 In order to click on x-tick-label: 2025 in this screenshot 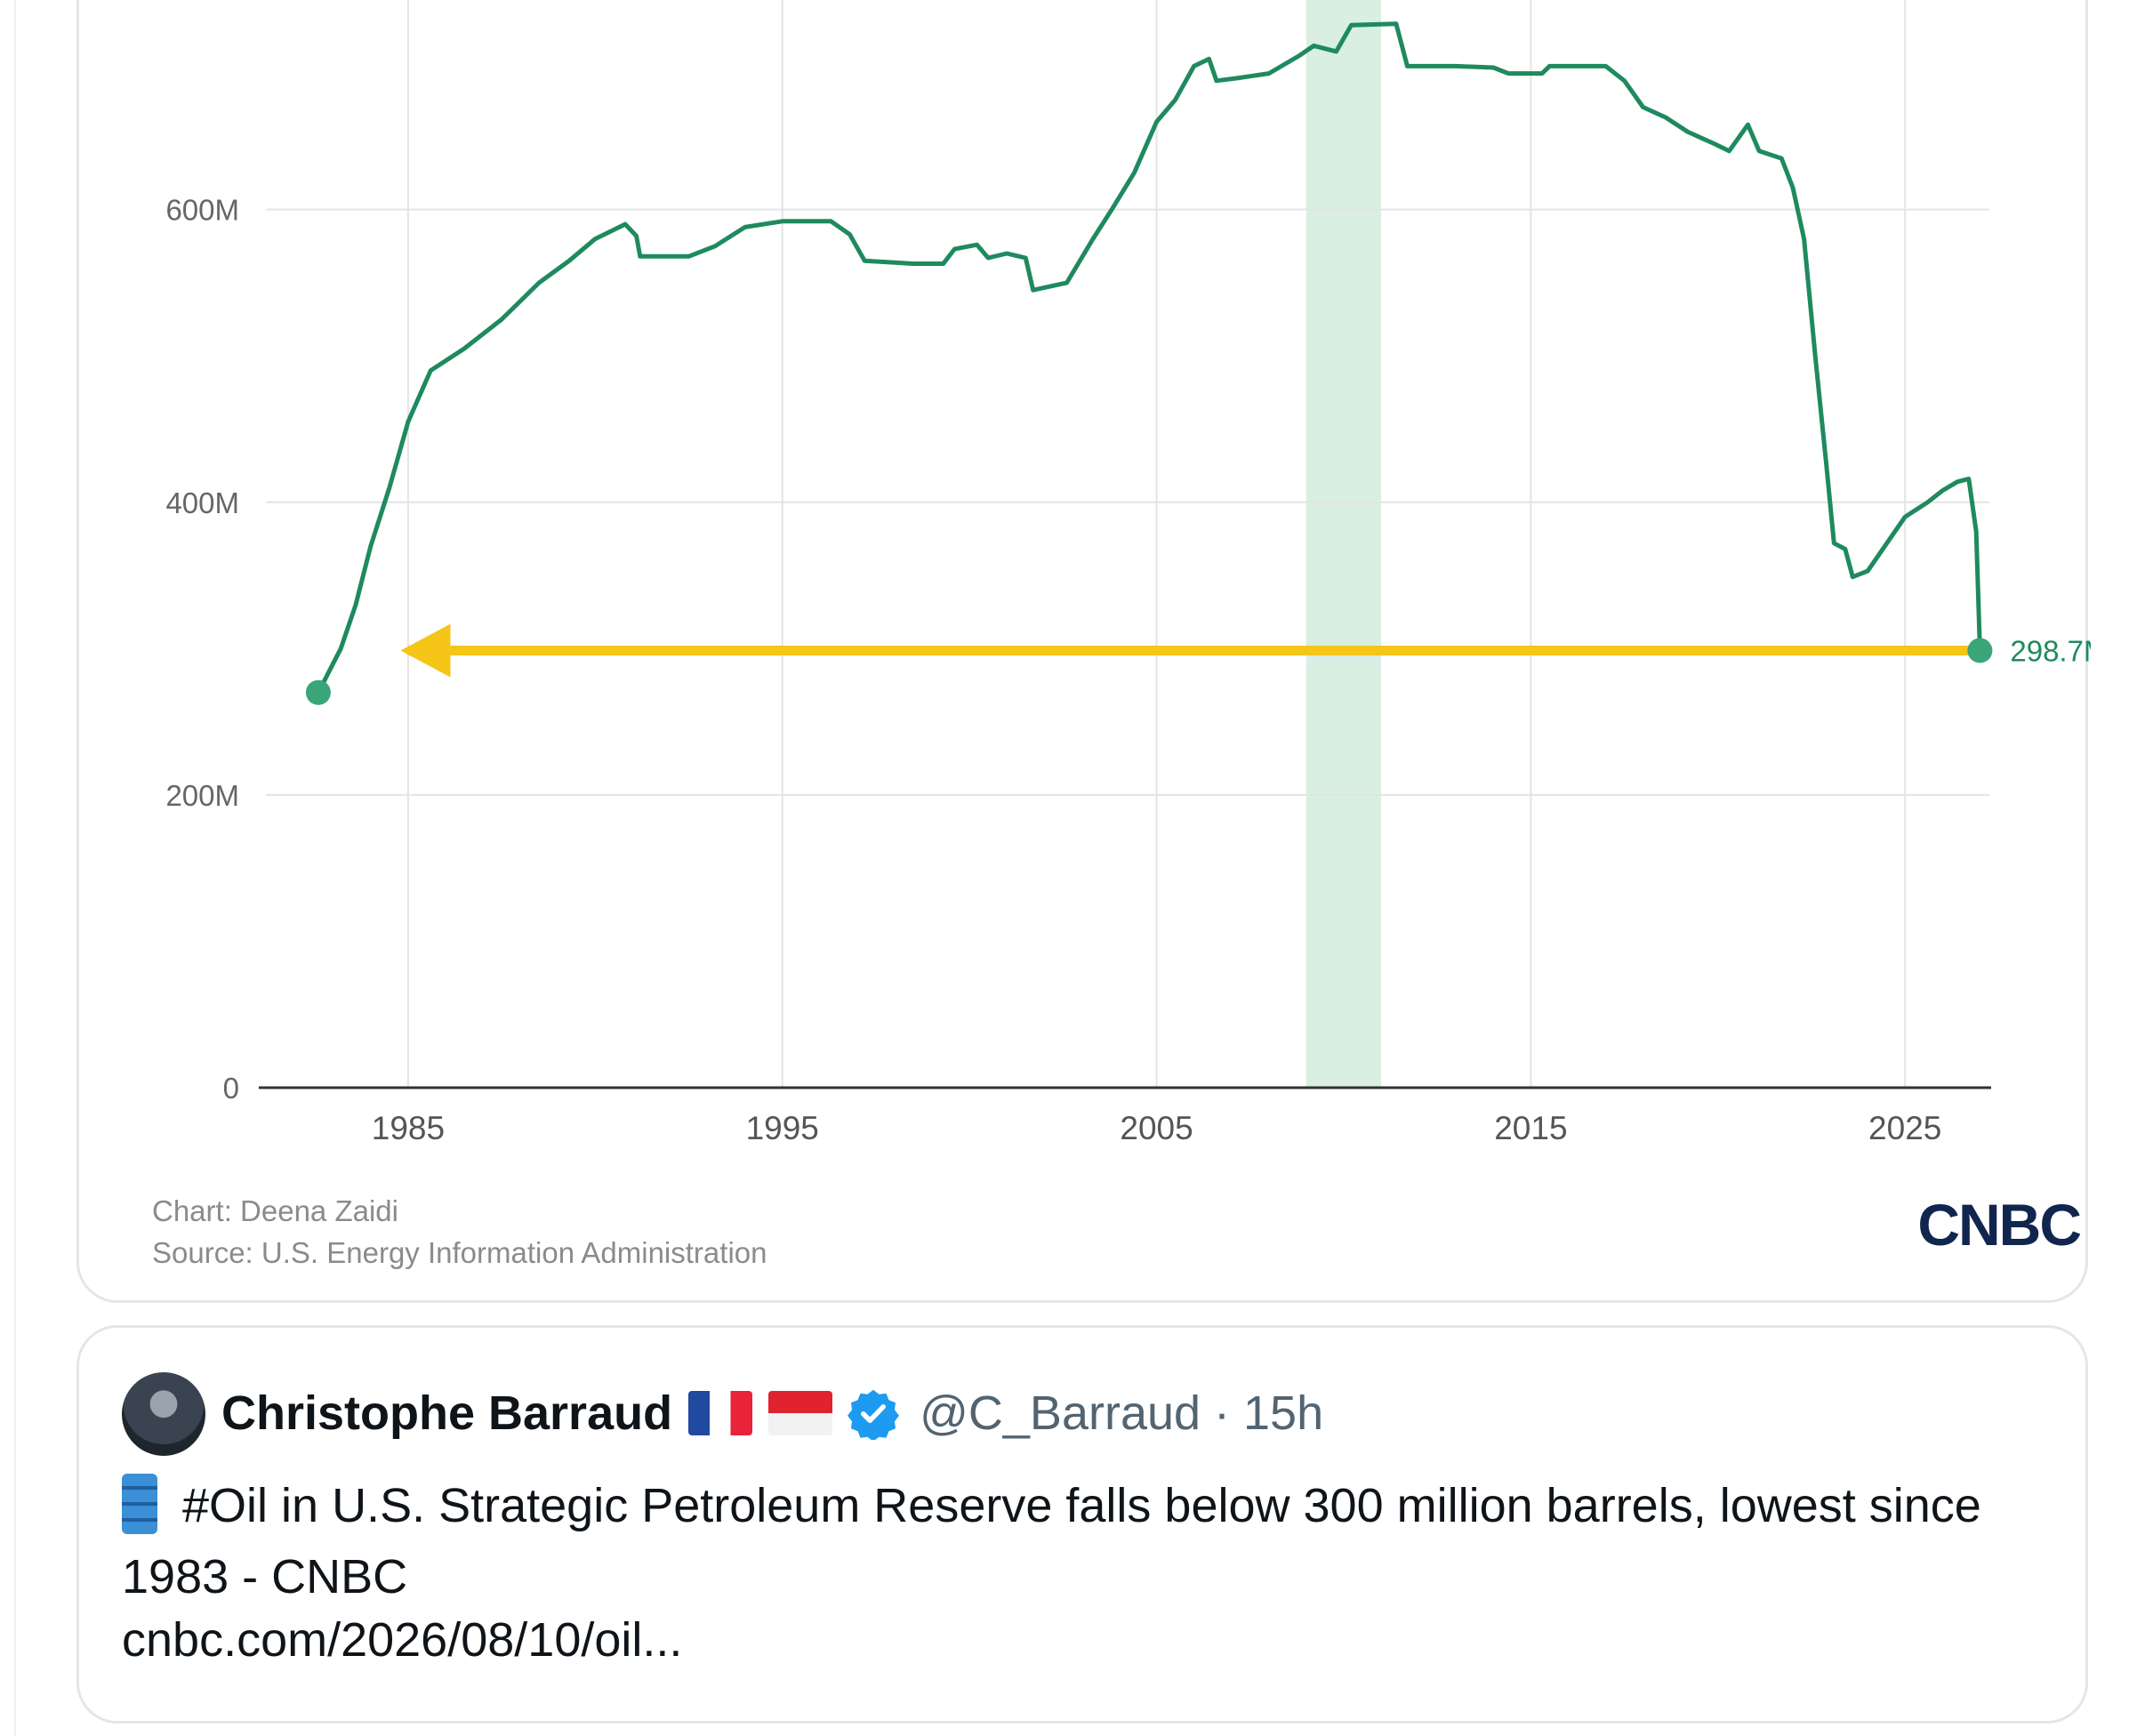, I will do `click(1904, 1128)`.